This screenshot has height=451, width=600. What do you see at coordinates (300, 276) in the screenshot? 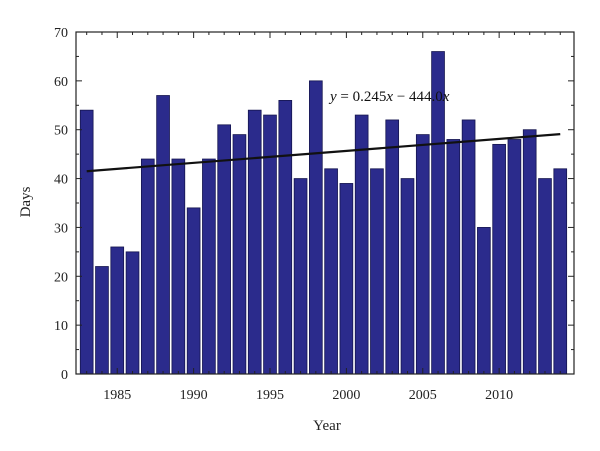
I see `bar-1997` at bounding box center [300, 276].